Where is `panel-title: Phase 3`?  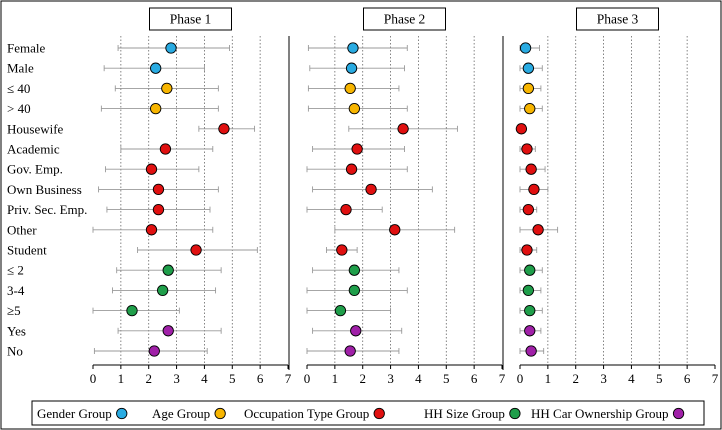
panel-title: Phase 3 is located at coordinates (617, 19).